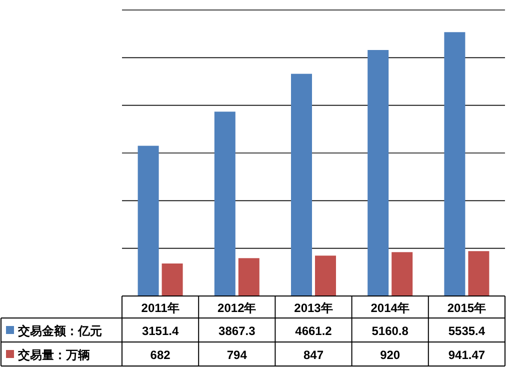  Describe the element at coordinates (390, 355) in the screenshot. I see `data-label: 920` at that location.